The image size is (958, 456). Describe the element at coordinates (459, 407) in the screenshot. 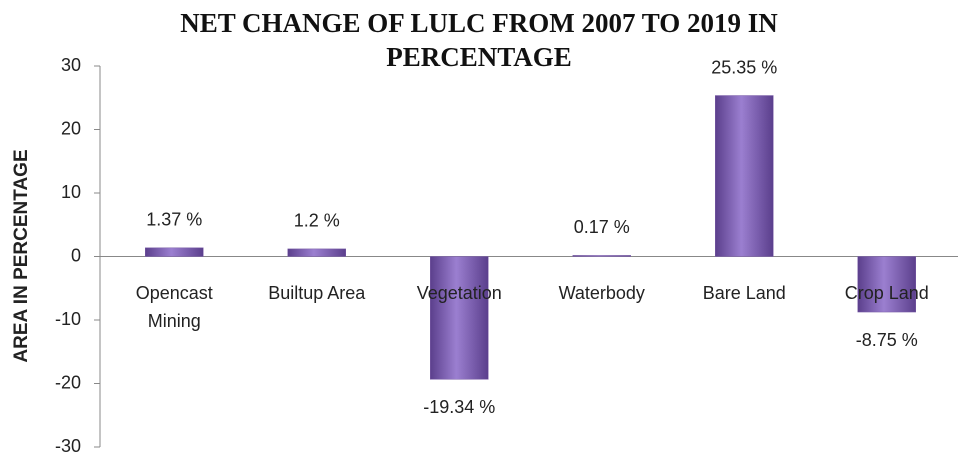

I see `value-label: -19.34 %` at that location.